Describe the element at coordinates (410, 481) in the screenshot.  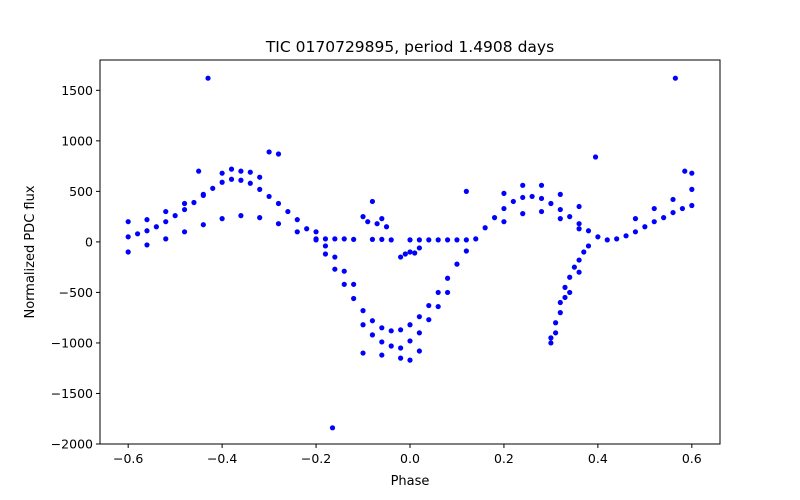
I see `x-axis-label: Phase` at that location.